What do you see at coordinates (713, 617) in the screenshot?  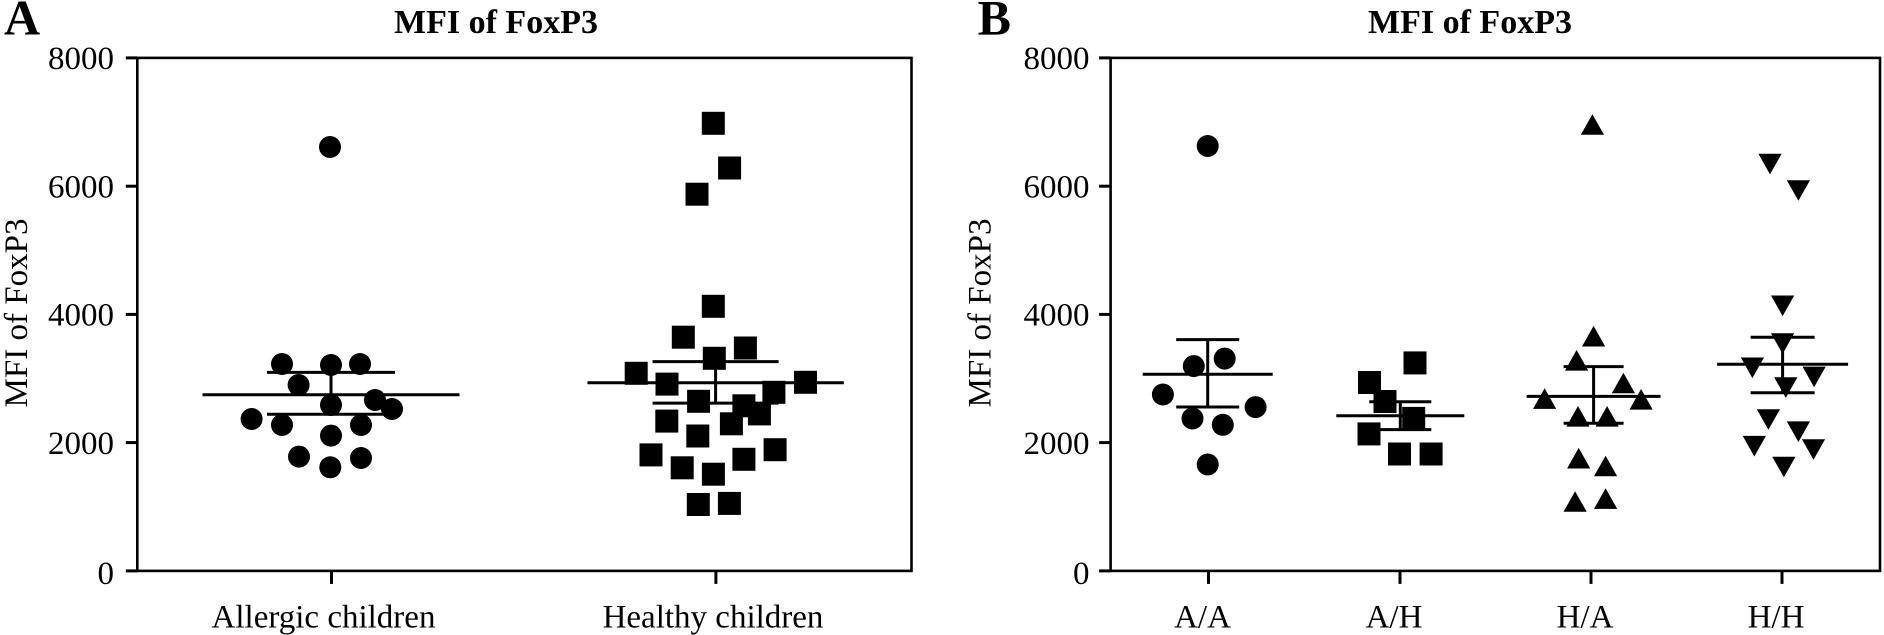 I see `svg-text: Healthy children` at bounding box center [713, 617].